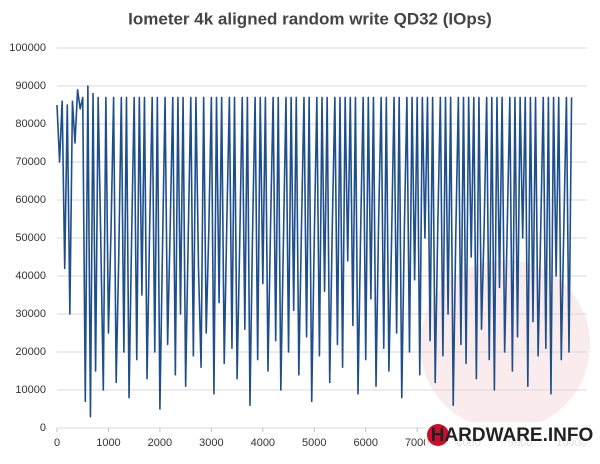  I want to click on y-tick-label: 0, so click(43, 428).